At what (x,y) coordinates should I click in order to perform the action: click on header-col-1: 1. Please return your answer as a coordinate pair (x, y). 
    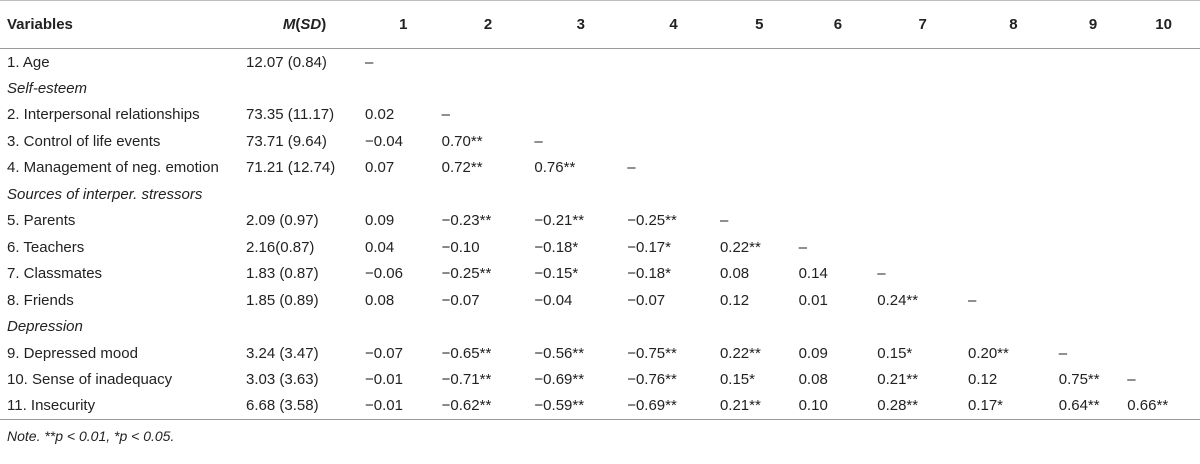
    Looking at the image, I should click on (403, 24).